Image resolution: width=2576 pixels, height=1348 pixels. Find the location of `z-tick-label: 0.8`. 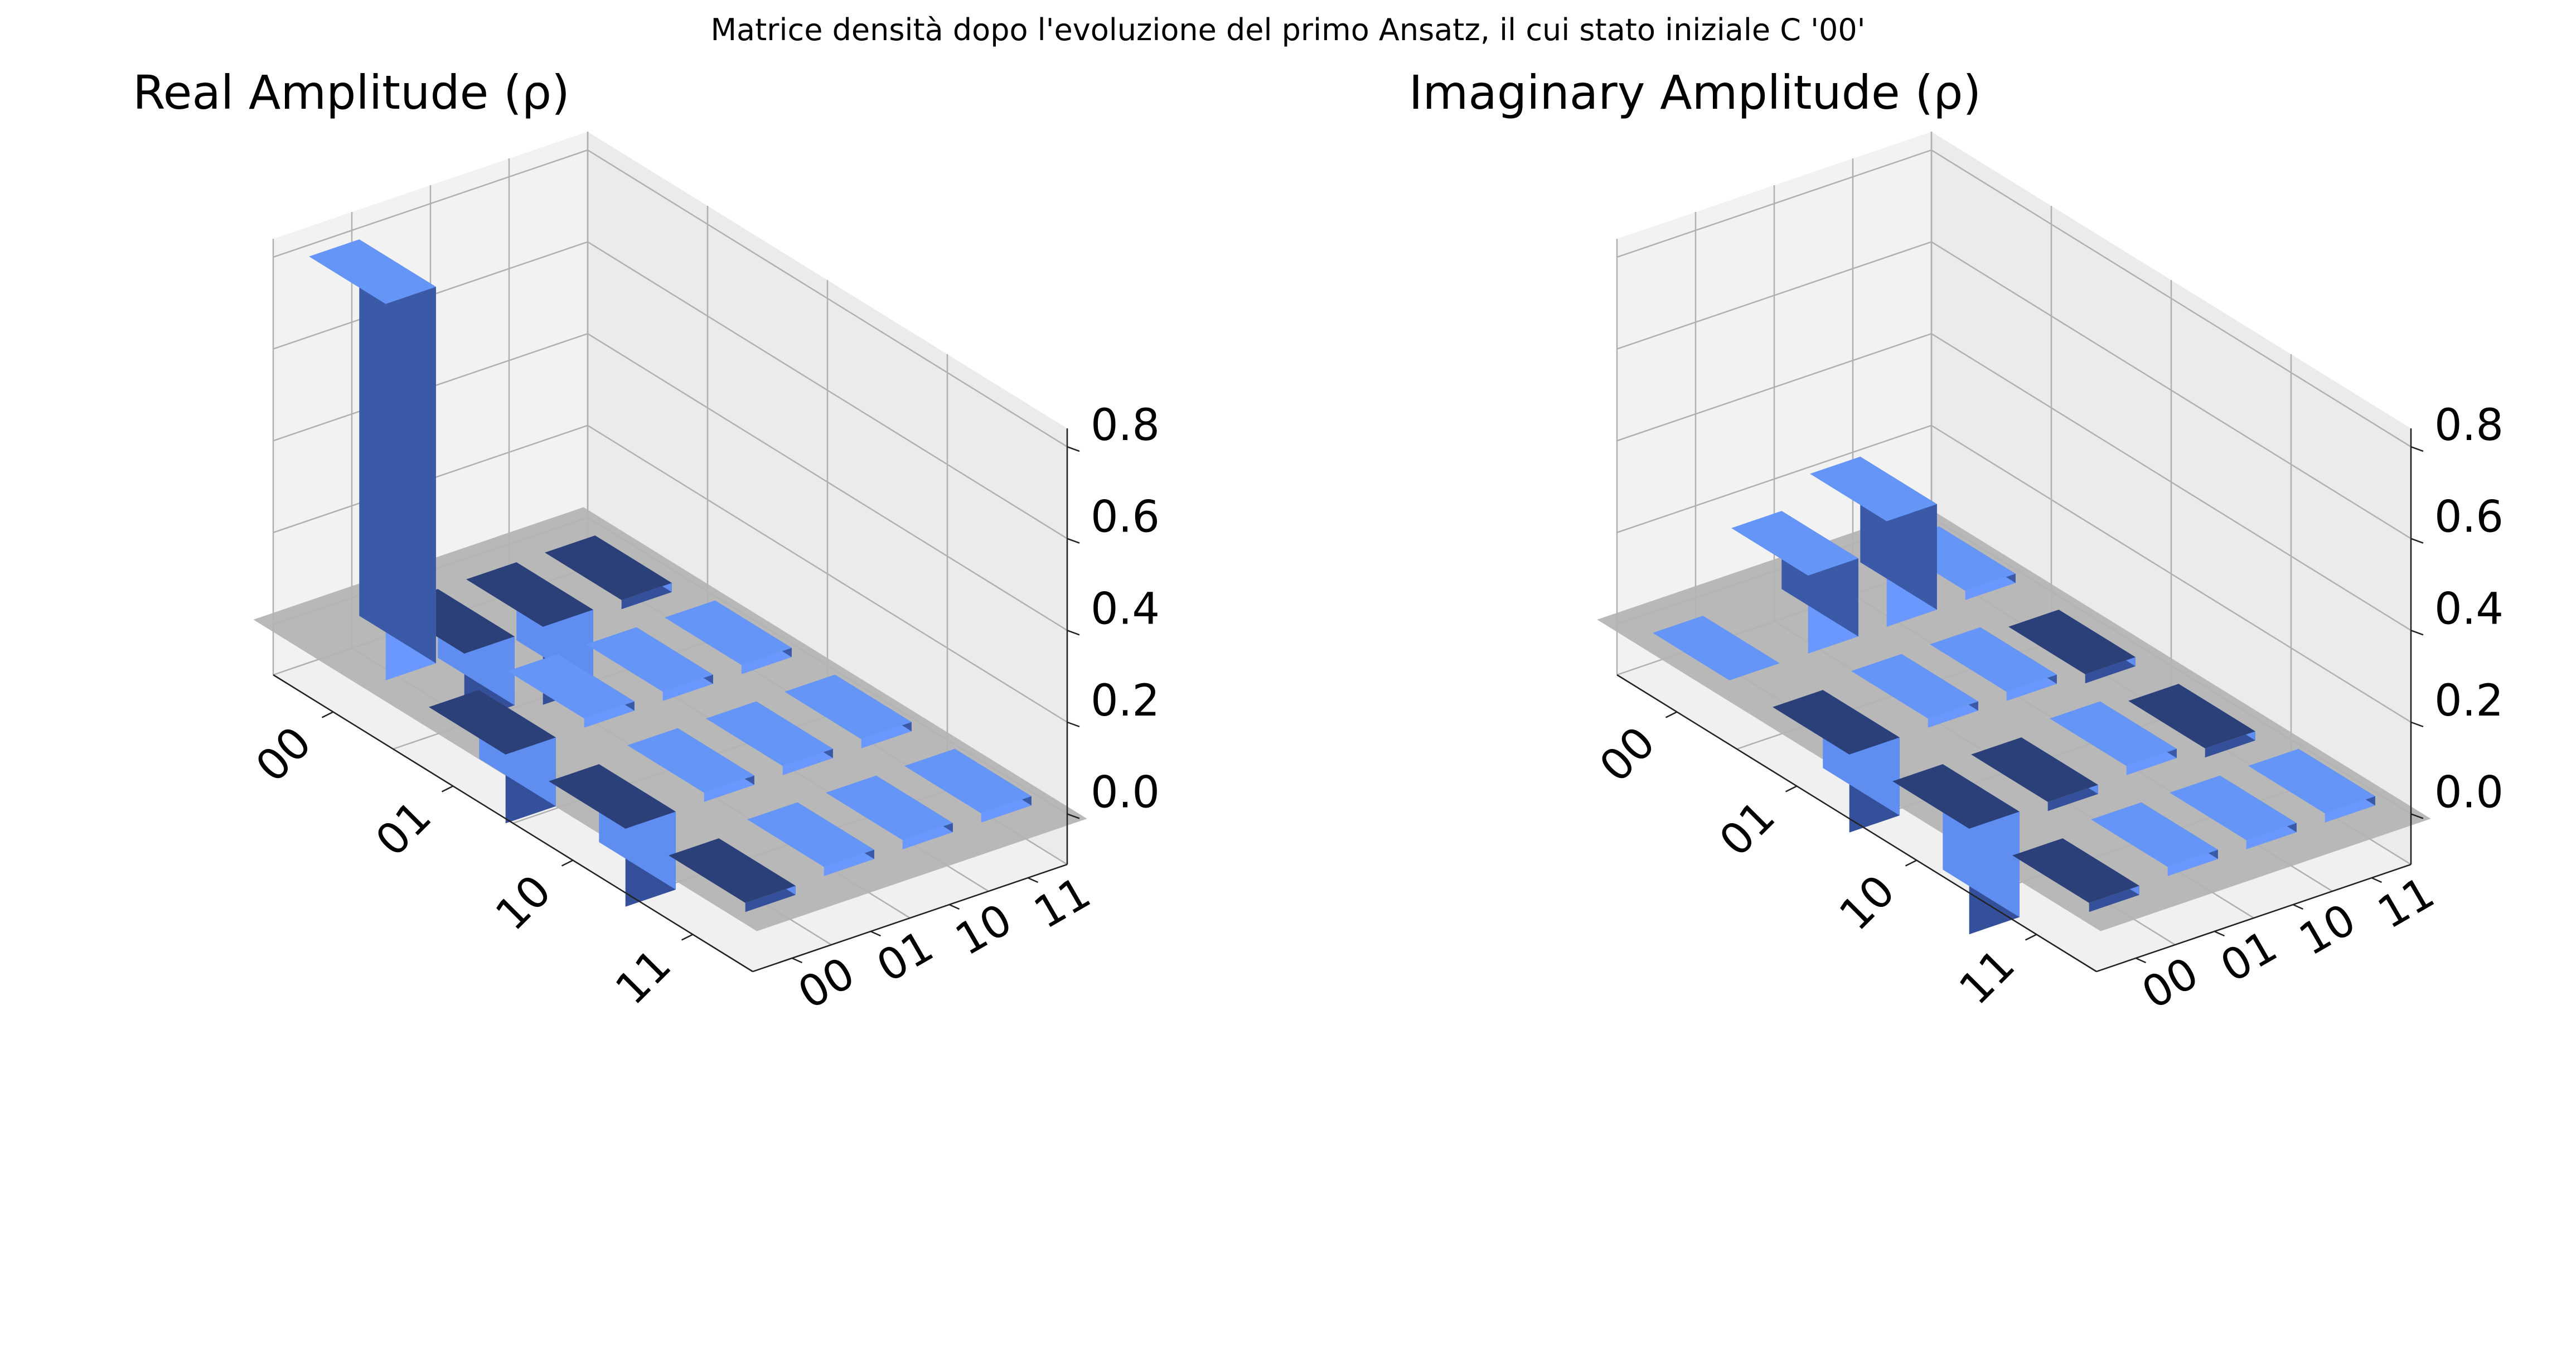

z-tick-label: 0.8 is located at coordinates (1125, 425).